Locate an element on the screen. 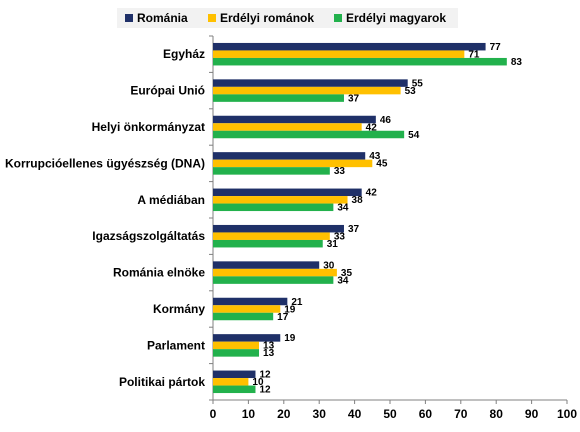 The width and height of the screenshot is (580, 432). data-label: 53 is located at coordinates (411, 91).